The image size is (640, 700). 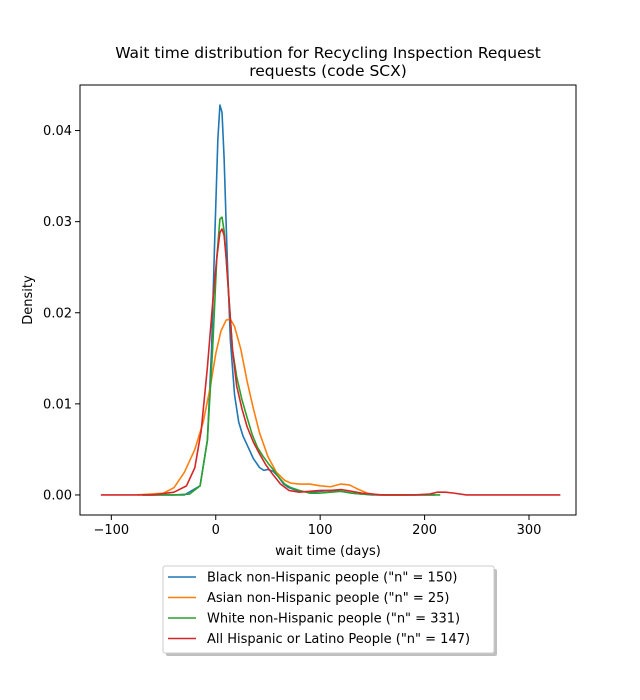 What do you see at coordinates (28, 300) in the screenshot?
I see `y-axis-label: Density` at bounding box center [28, 300].